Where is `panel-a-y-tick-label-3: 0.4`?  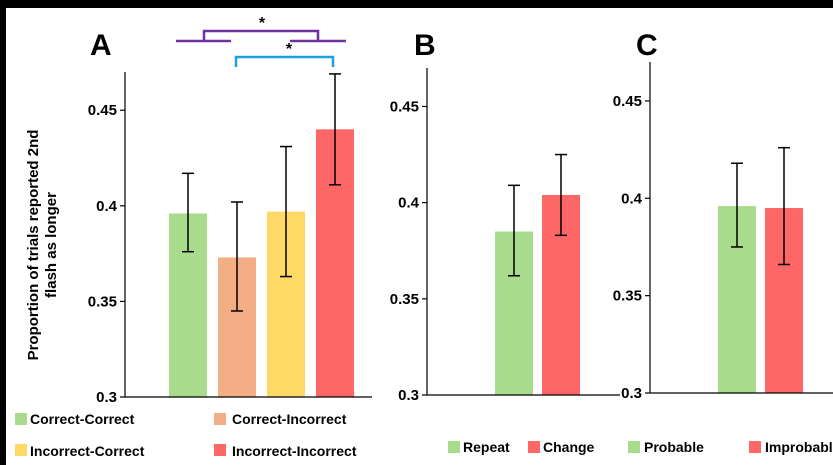 panel-a-y-tick-label-3: 0.4 is located at coordinates (107, 206).